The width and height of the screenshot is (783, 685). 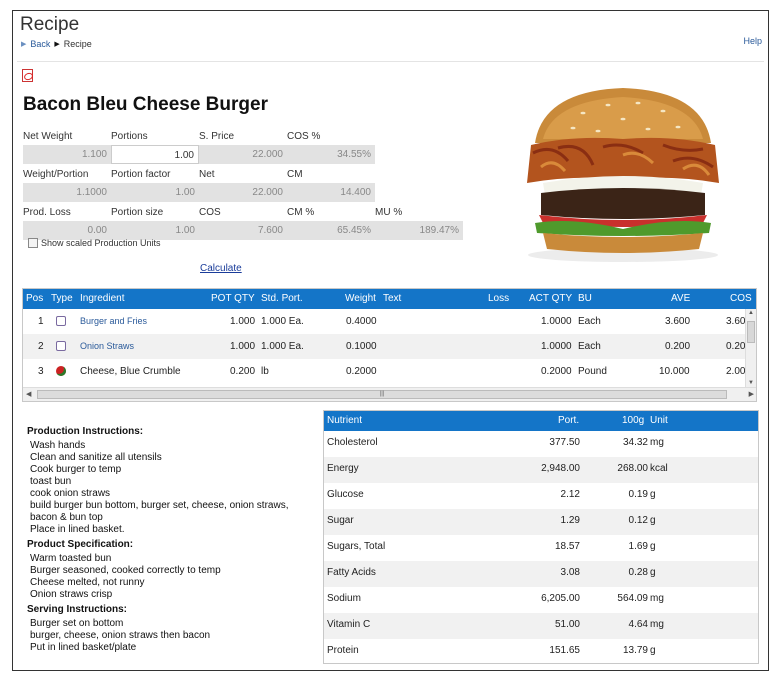 I want to click on cos-pct-field: COS % 34.55%, so click(x=331, y=147).